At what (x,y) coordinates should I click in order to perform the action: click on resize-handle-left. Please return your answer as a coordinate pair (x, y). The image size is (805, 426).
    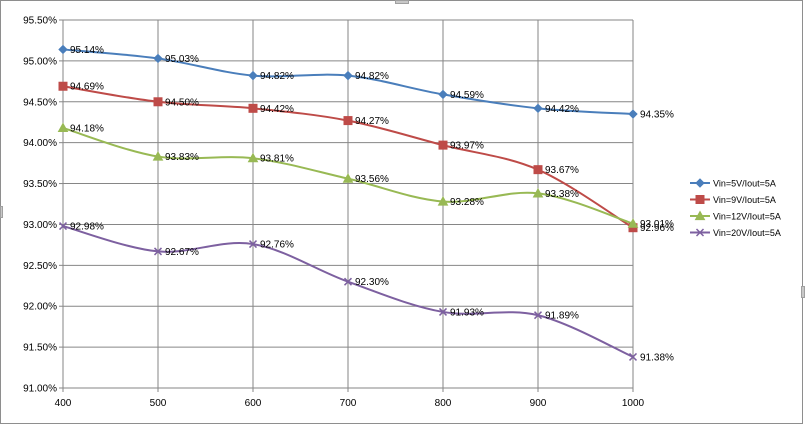
    Looking at the image, I should click on (1, 212).